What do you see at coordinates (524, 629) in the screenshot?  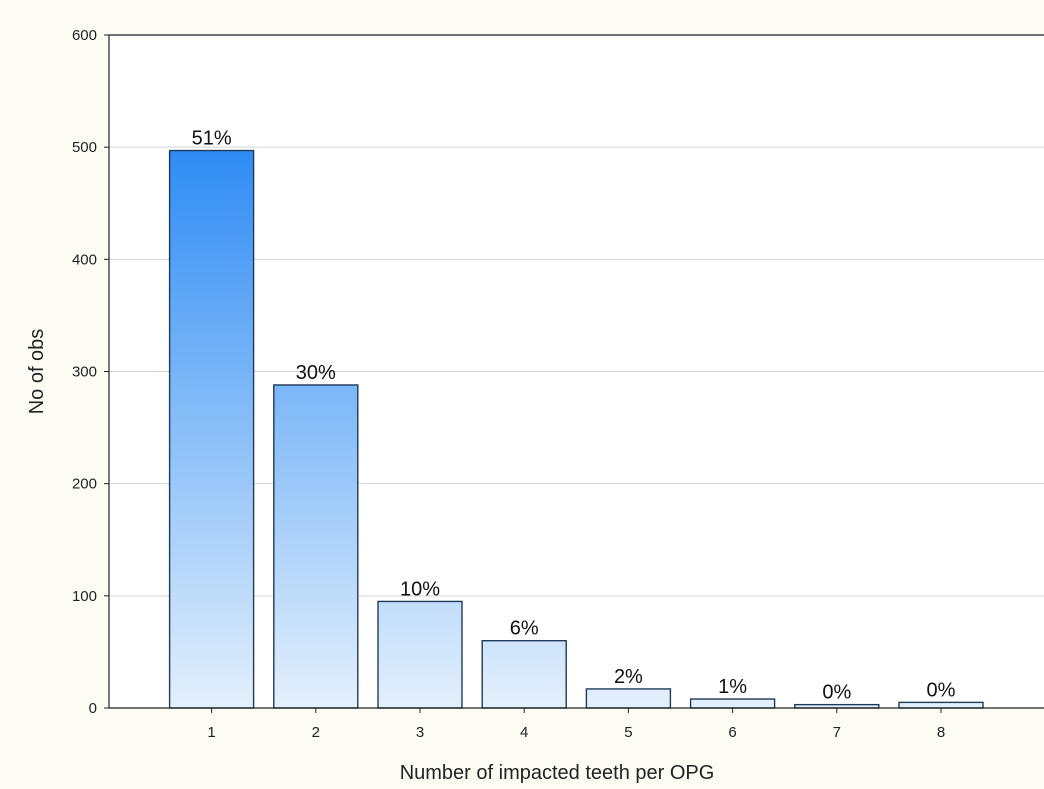 I see `data-label-4: 6%` at bounding box center [524, 629].